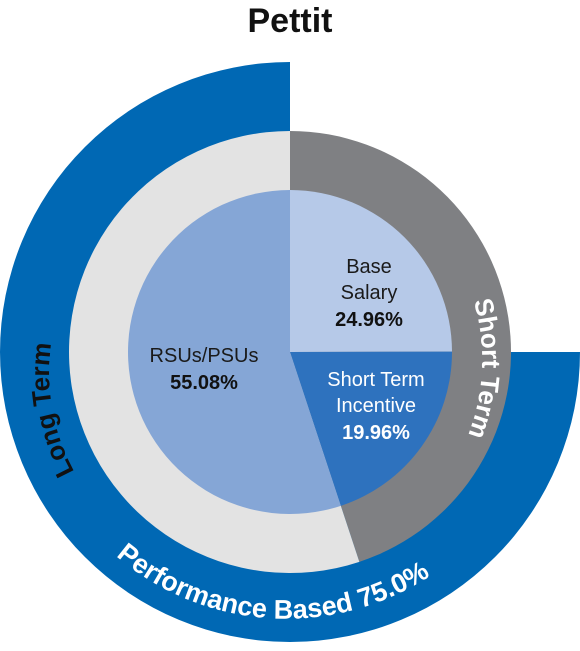 Image resolution: width=580 pixels, height=651 pixels. Describe the element at coordinates (369, 267) in the screenshot. I see `inner-label-base-1: Base` at that location.